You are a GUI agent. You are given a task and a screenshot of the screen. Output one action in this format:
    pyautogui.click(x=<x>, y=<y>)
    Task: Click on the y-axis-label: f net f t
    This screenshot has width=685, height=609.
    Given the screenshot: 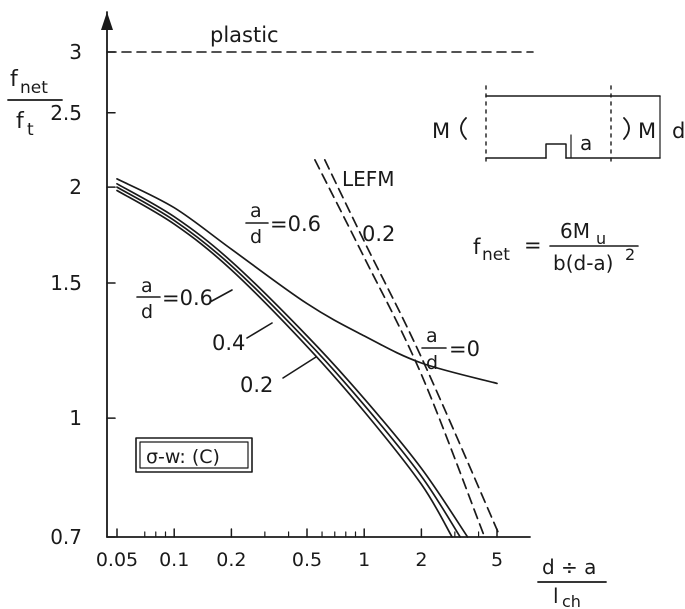 What is the action you would take?
    pyautogui.click(x=35, y=103)
    